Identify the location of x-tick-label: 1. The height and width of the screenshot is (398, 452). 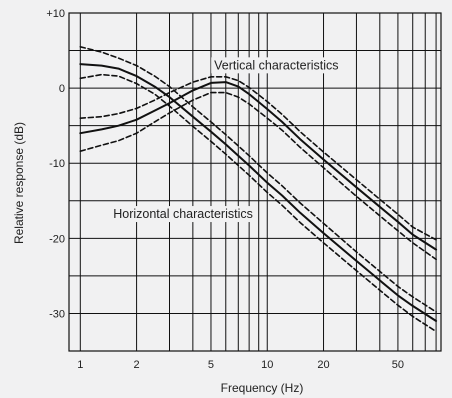
(80, 365).